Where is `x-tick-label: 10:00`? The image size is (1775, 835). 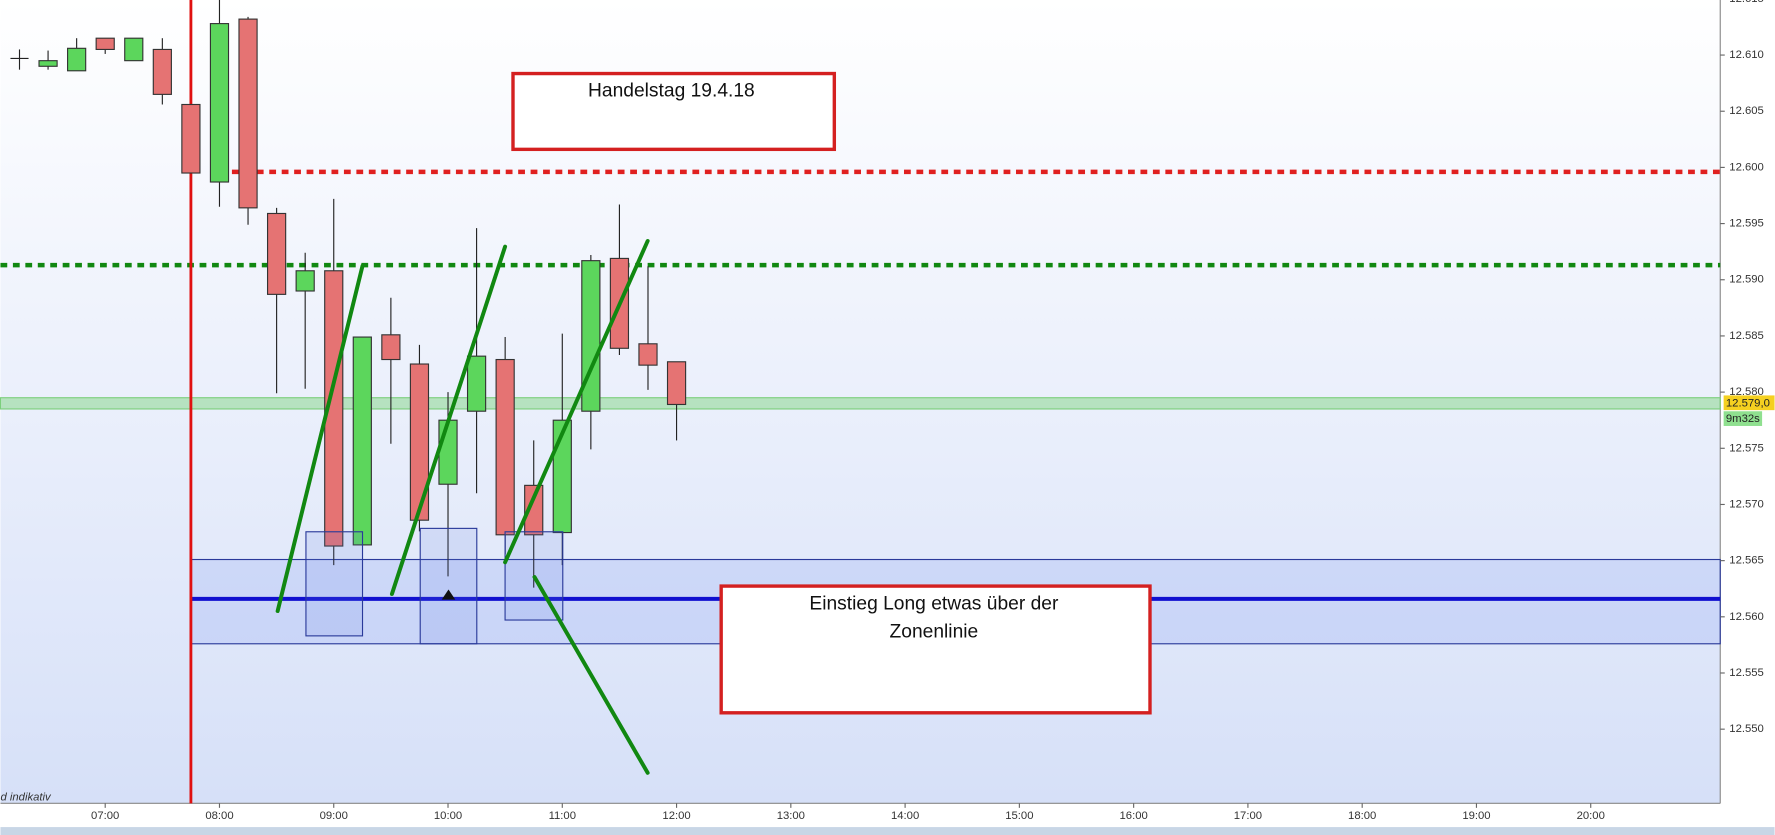 x-tick-label: 10:00 is located at coordinates (448, 816).